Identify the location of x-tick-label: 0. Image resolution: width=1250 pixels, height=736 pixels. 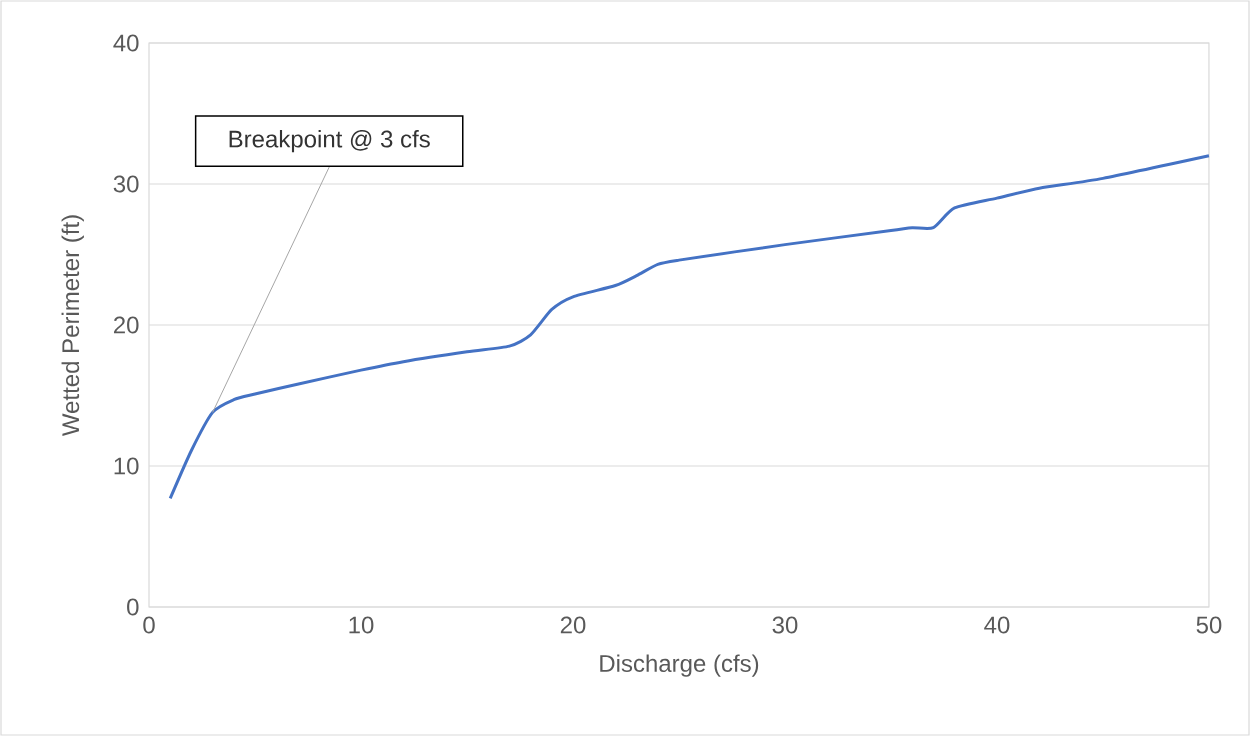
(149, 625).